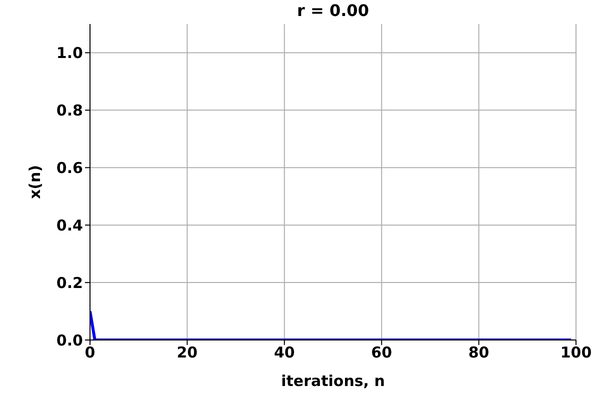  What do you see at coordinates (69, 167) in the screenshot?
I see `y-tick-label: 0.6` at bounding box center [69, 167].